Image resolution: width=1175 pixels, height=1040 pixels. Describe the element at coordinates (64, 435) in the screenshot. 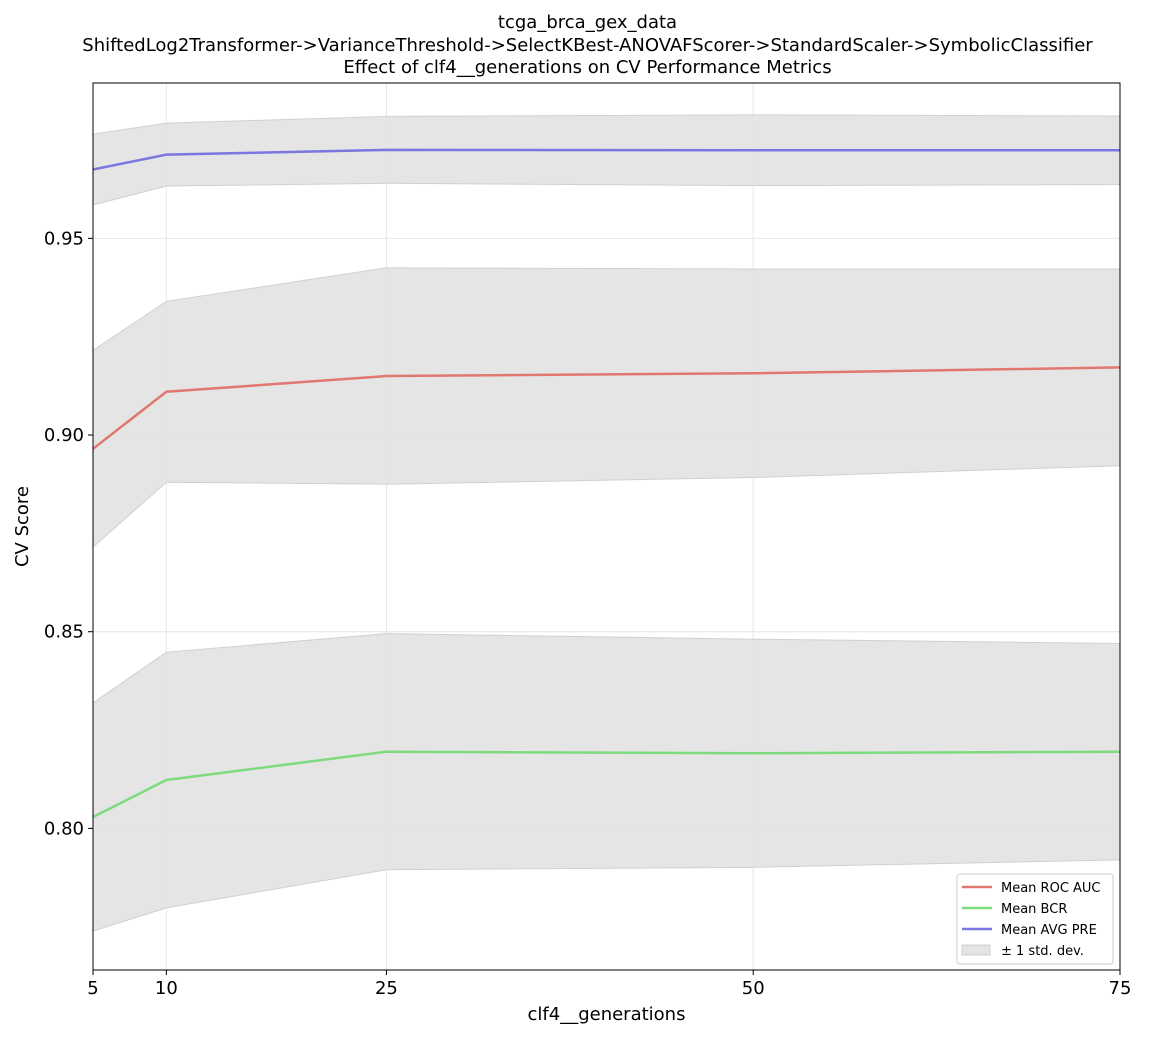

I see `y-tick-label: 0.90` at that location.